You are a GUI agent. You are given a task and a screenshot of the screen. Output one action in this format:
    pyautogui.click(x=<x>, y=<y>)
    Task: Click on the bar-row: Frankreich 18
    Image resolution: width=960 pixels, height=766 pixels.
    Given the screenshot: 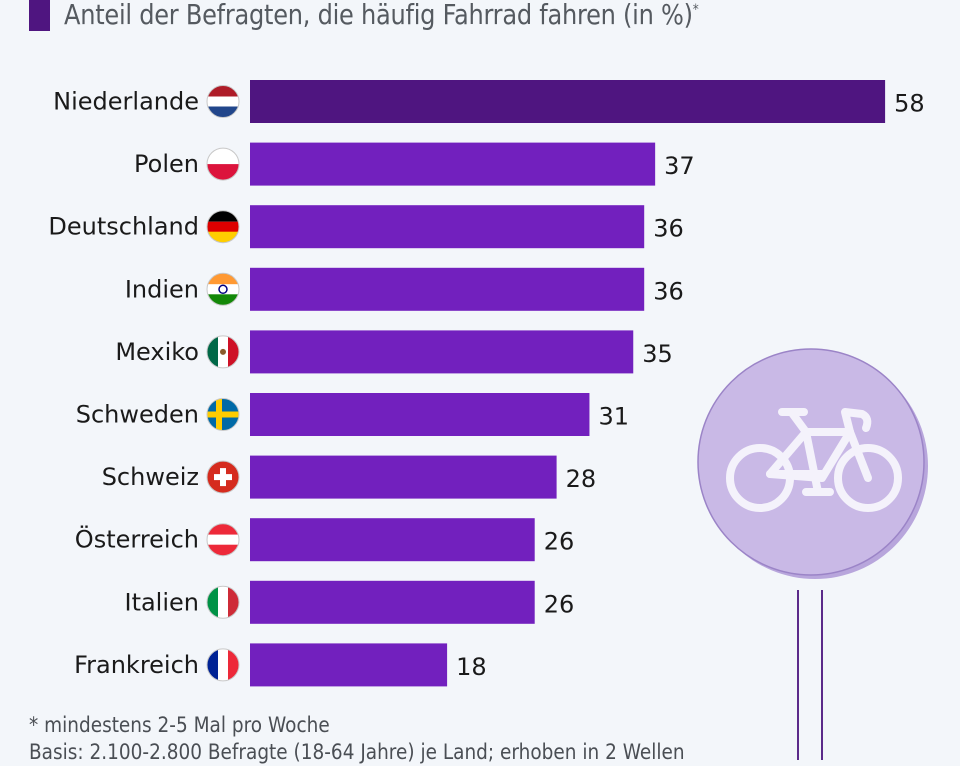 What is the action you would take?
    pyautogui.click(x=280, y=665)
    